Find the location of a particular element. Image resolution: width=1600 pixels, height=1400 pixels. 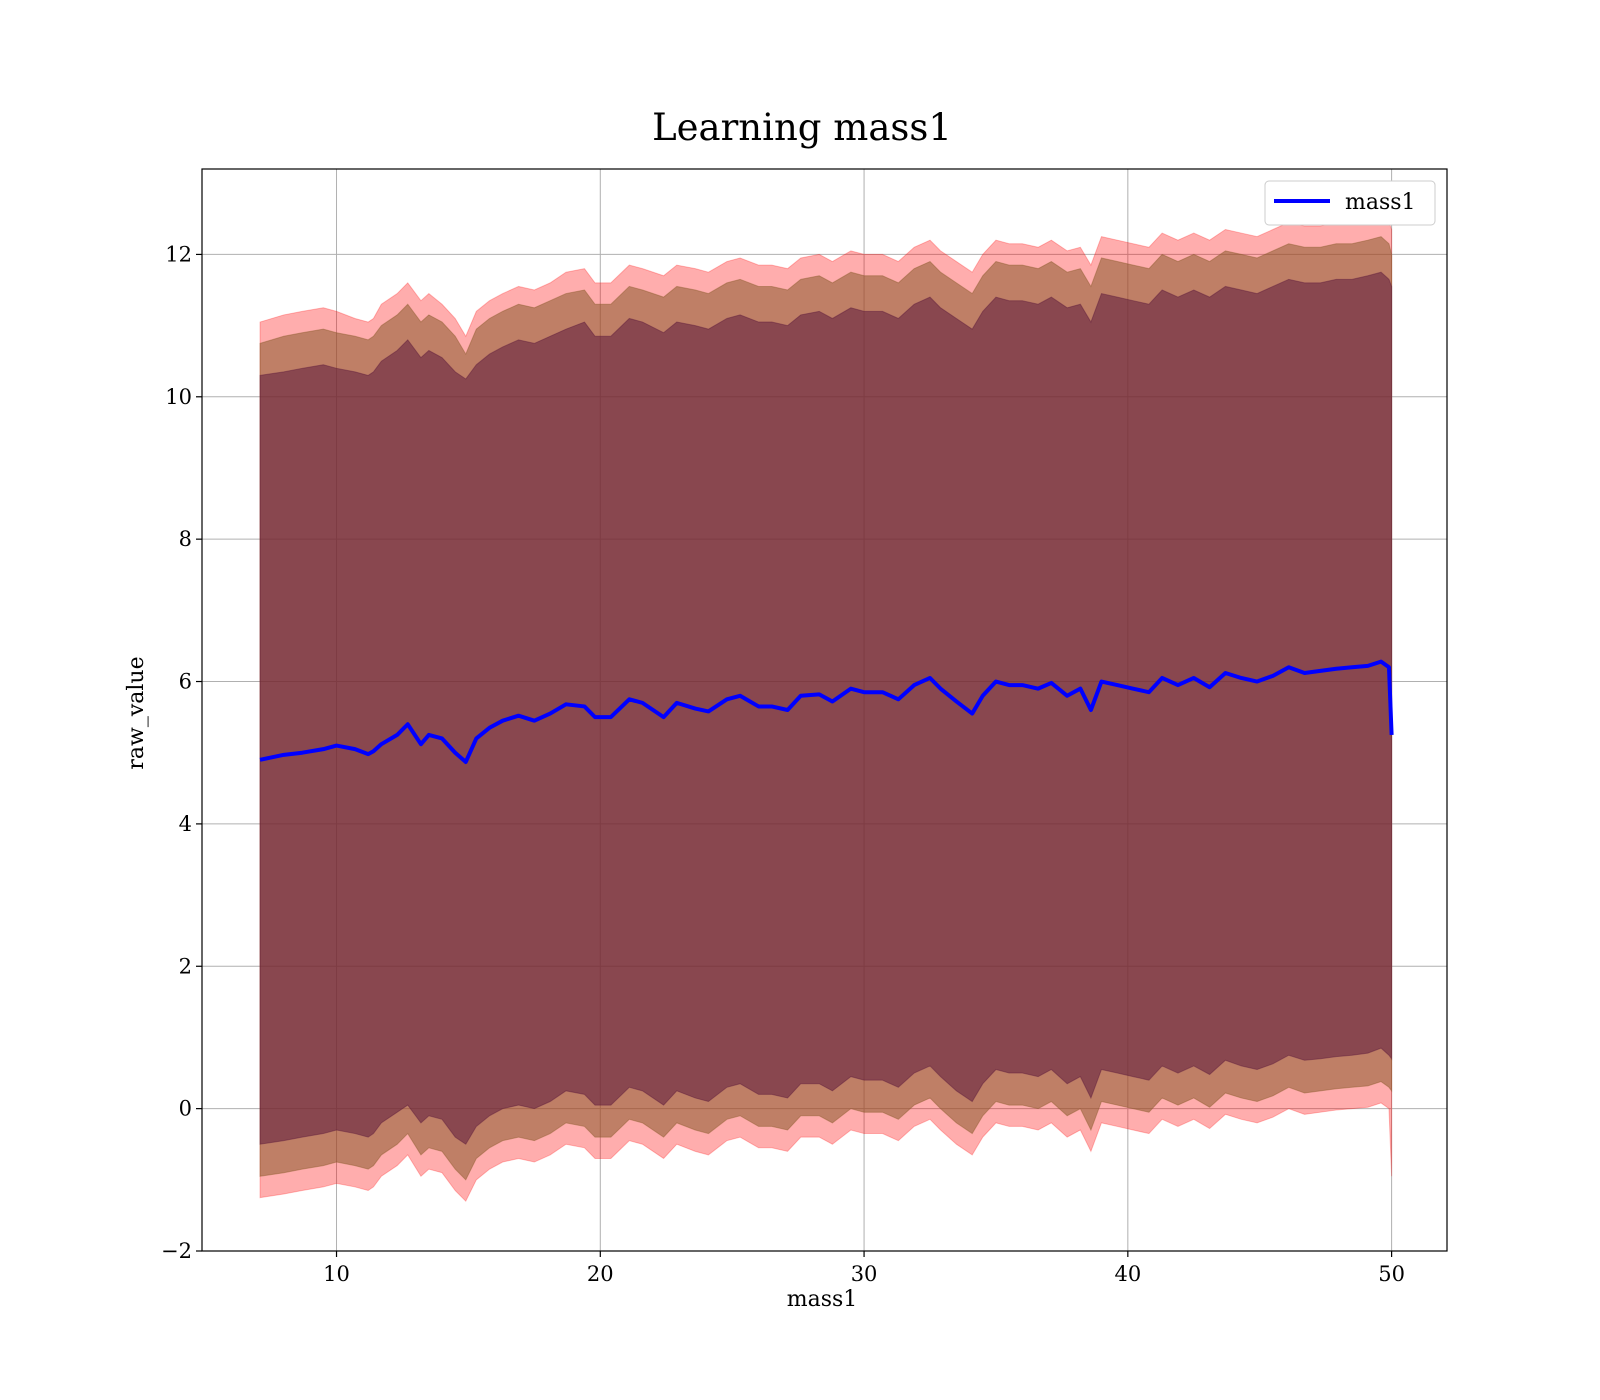

legend-box is located at coordinates (1350, 203).